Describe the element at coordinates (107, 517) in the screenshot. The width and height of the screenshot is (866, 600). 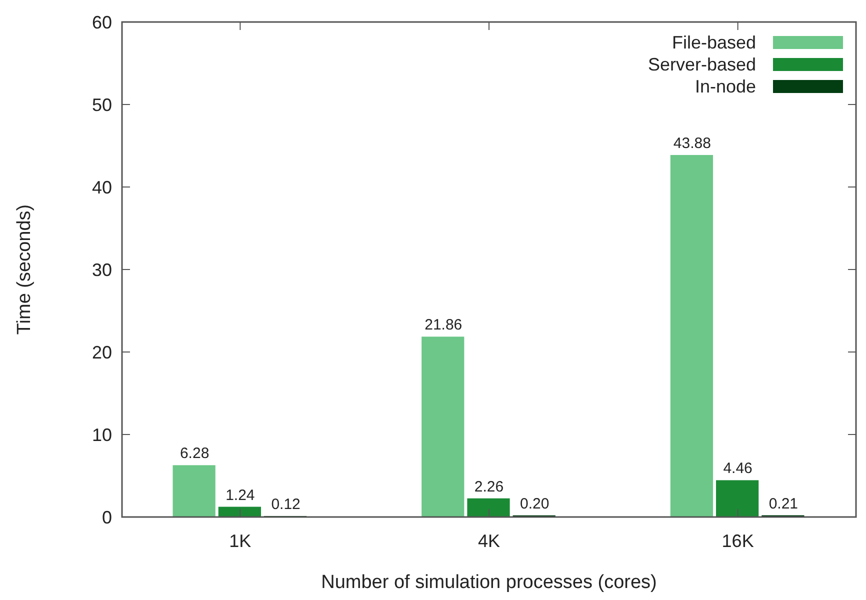
I see `y-tick-label: 0` at that location.